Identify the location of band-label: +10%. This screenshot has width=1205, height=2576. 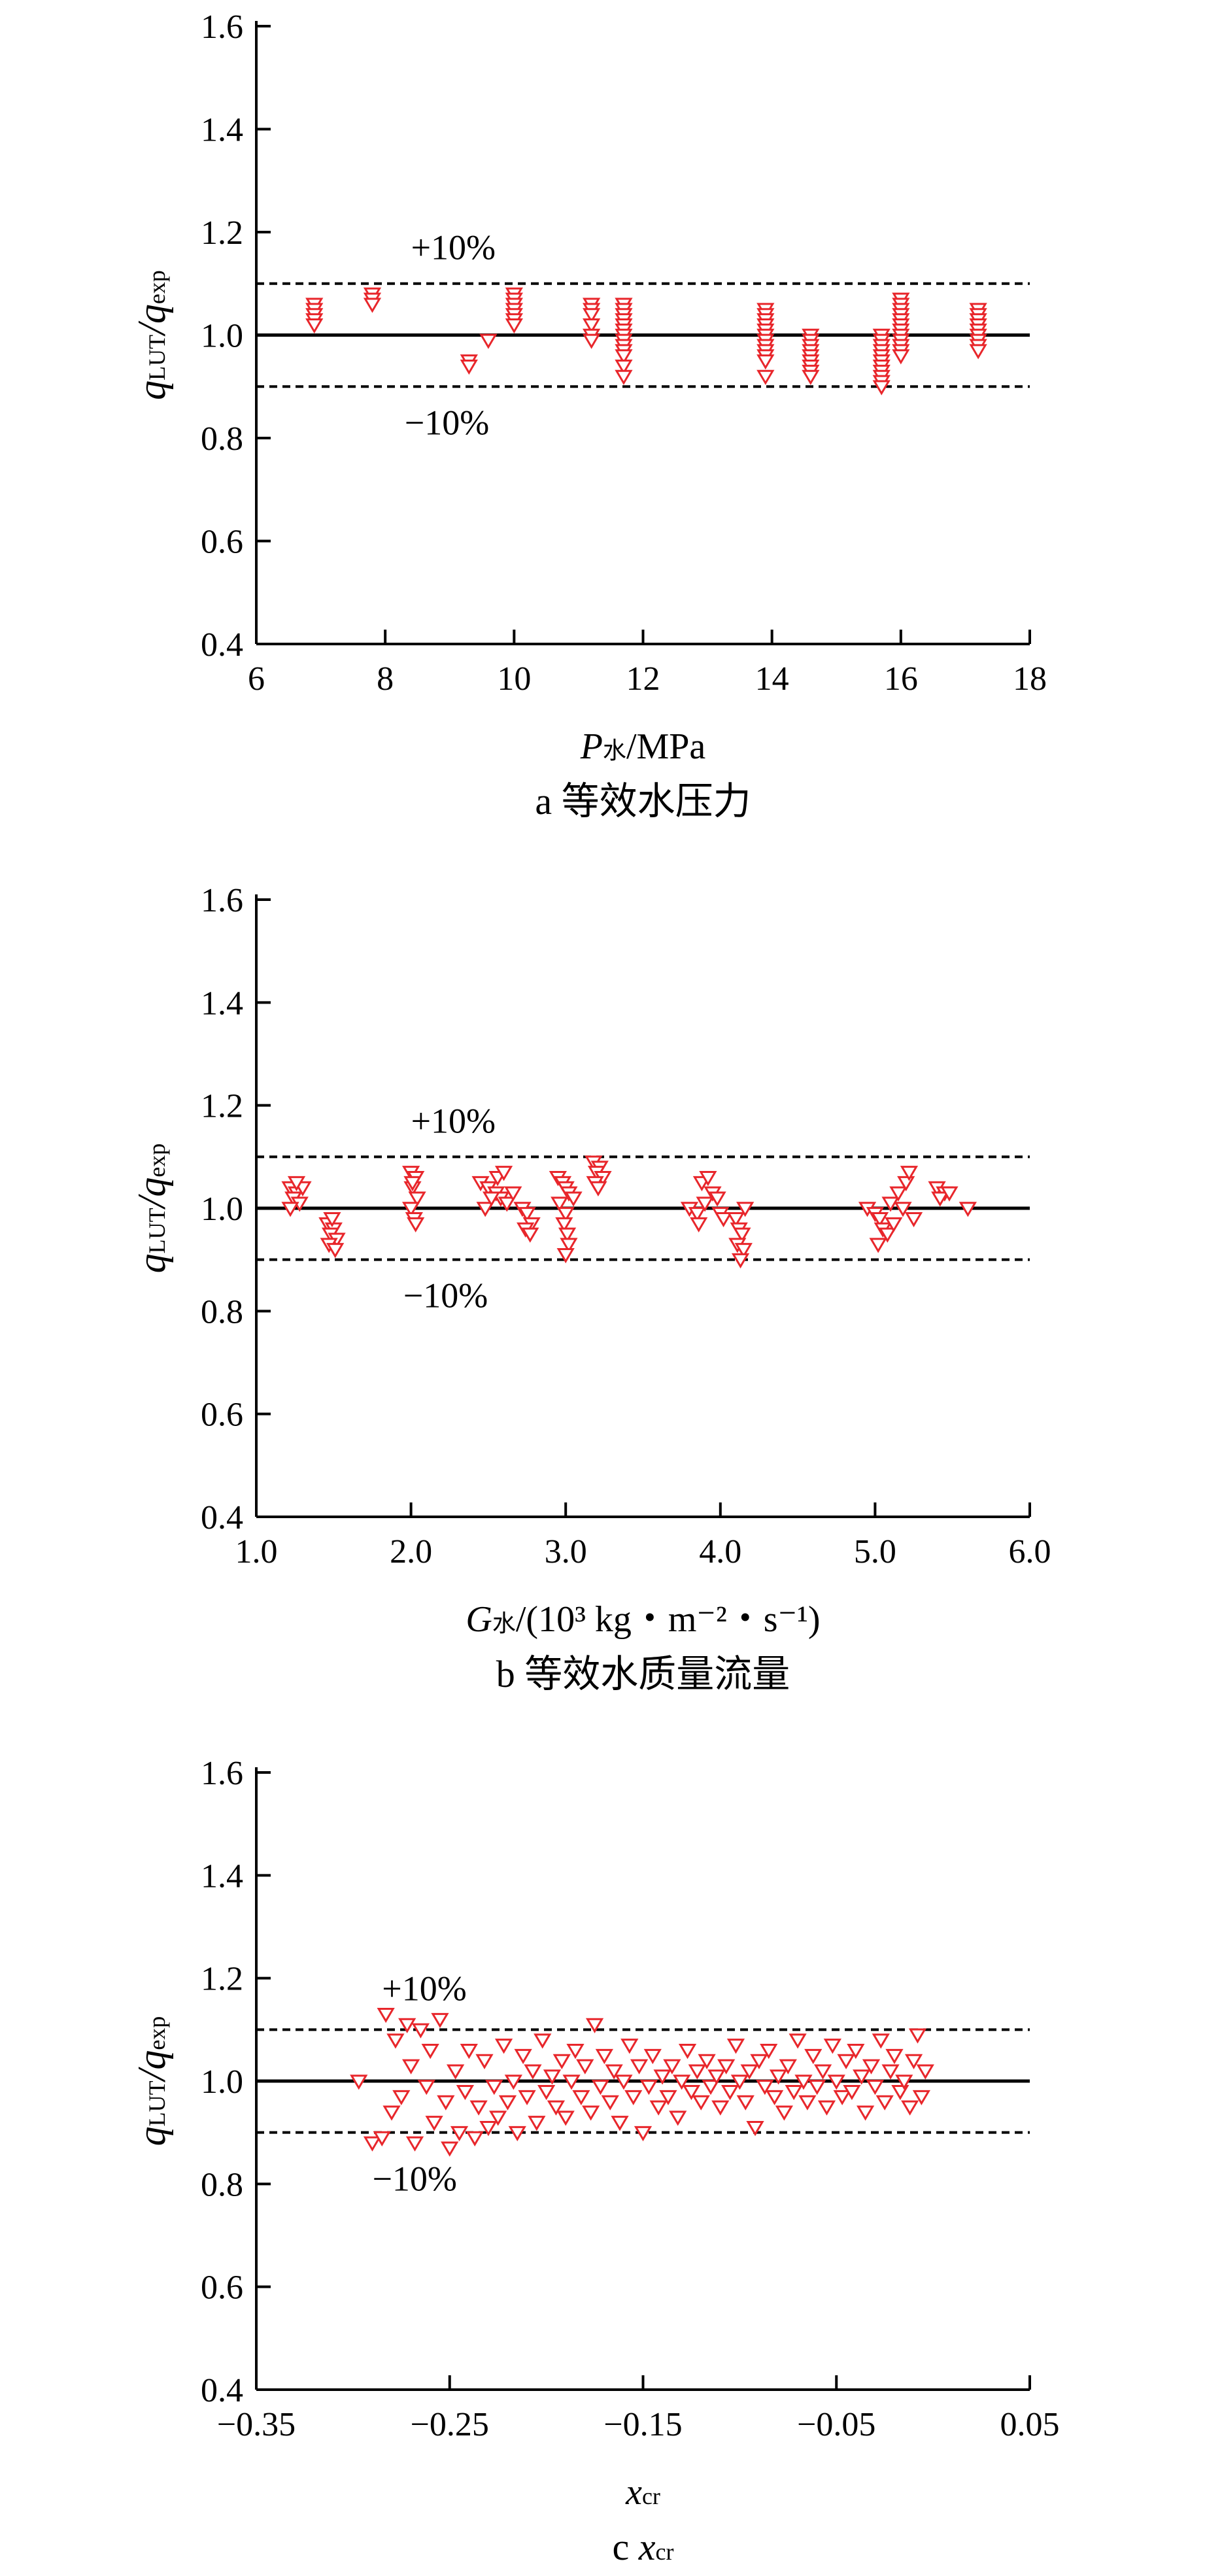
(424, 1988).